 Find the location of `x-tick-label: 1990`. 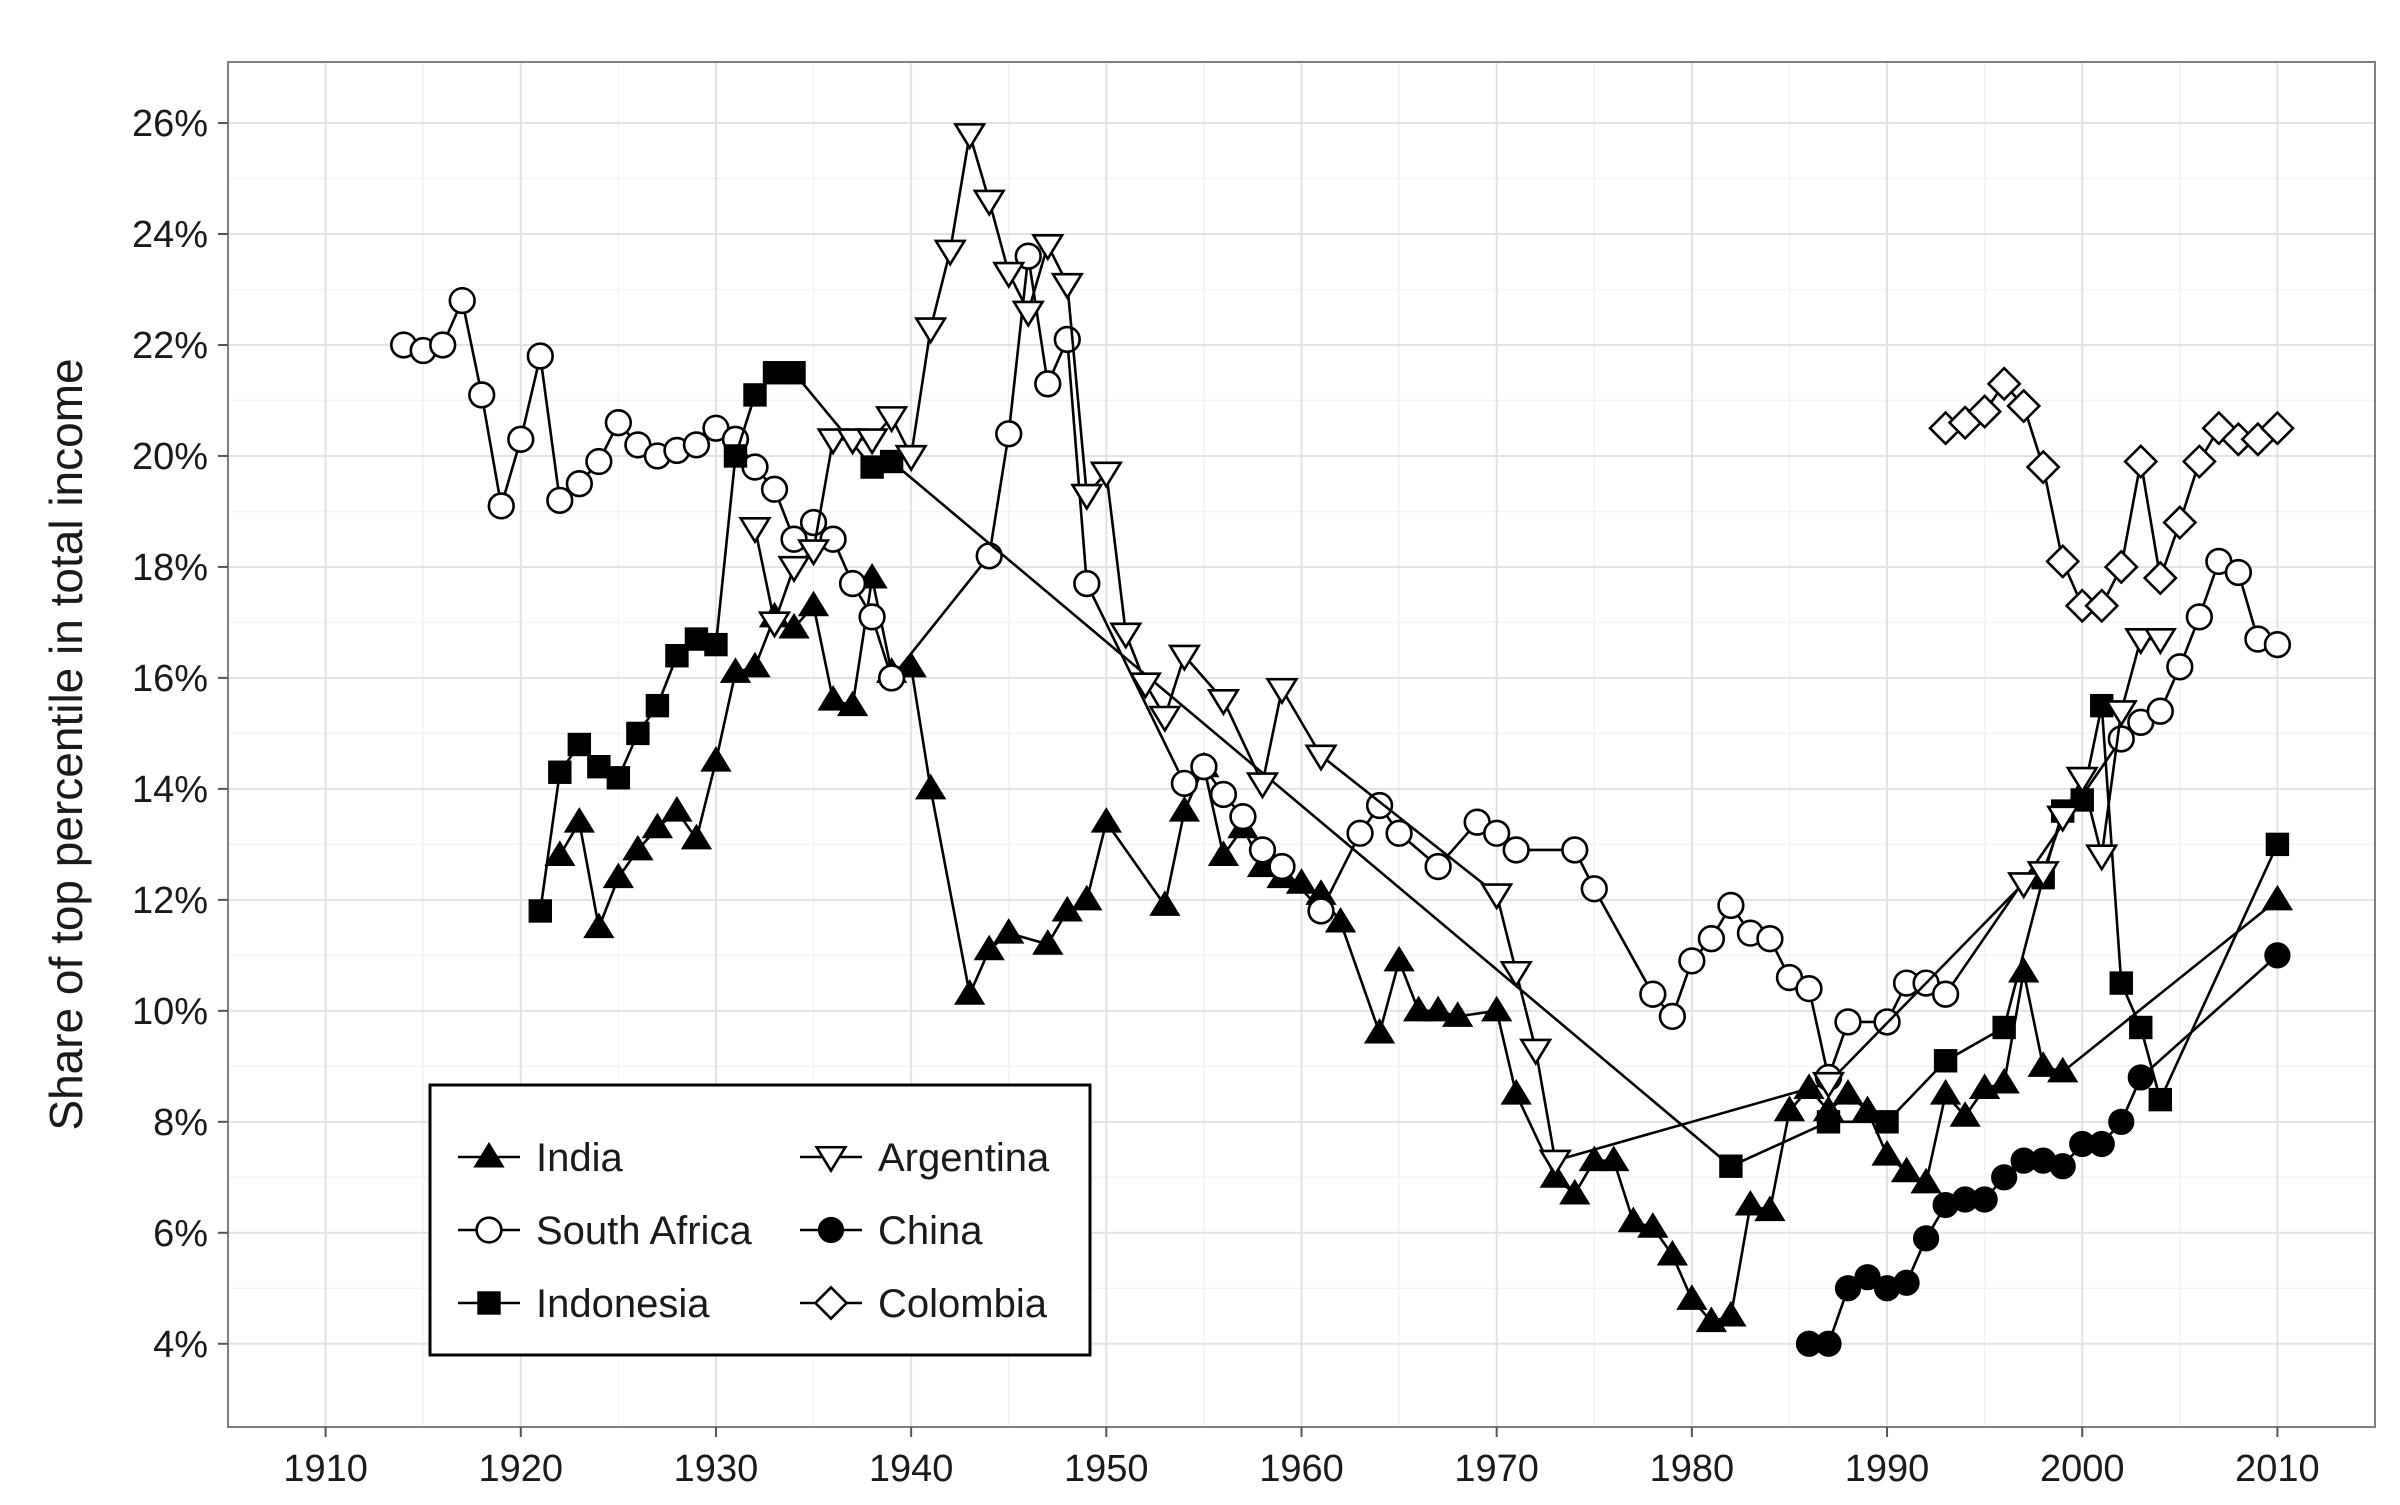

x-tick-label: 1990 is located at coordinates (1887, 1469).